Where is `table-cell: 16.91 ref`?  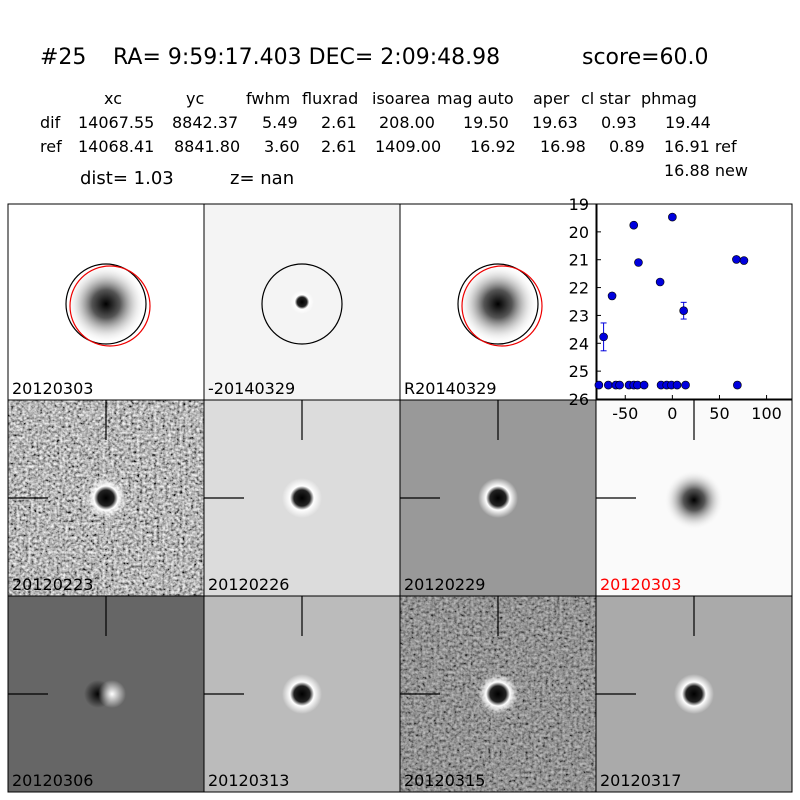
table-cell: 16.91 ref is located at coordinates (700, 146).